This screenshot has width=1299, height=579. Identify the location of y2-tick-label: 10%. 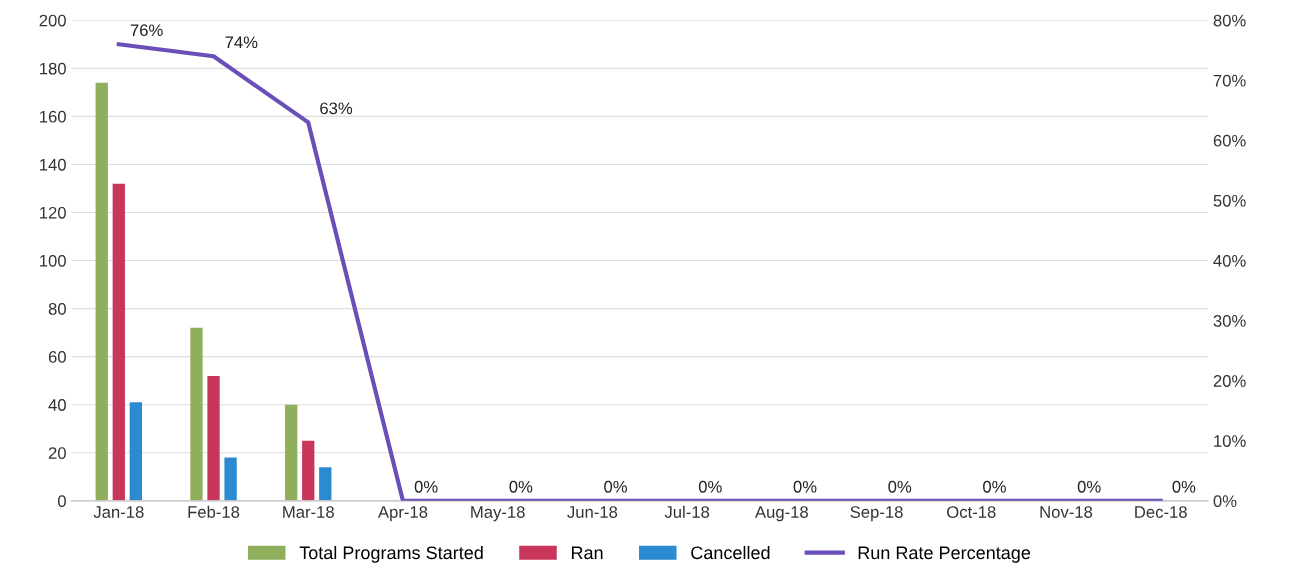
(1230, 441).